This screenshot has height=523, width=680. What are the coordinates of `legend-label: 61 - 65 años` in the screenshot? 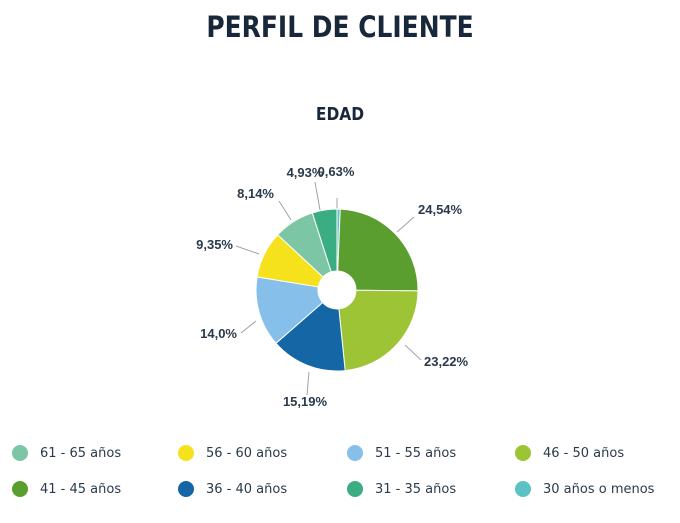 It's located at (81, 453).